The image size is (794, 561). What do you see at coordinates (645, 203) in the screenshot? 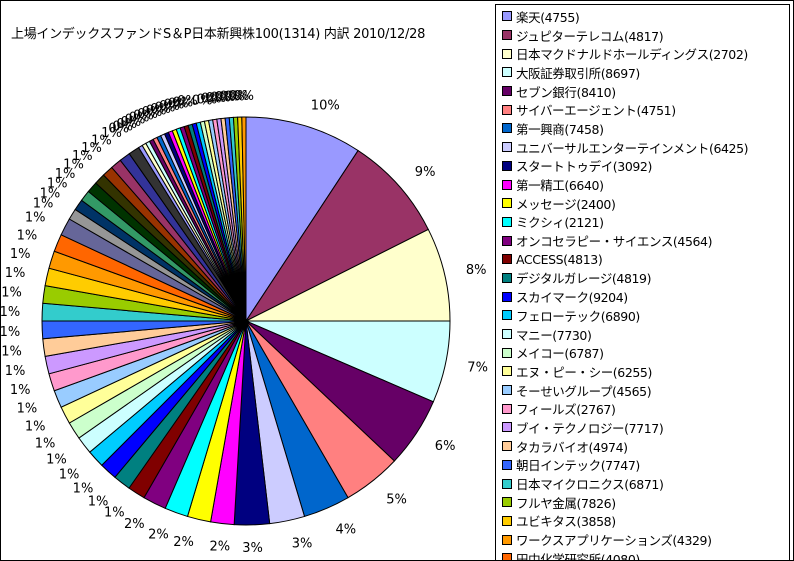
I see `legend-item-11: メッセージ(2400)` at bounding box center [645, 203].